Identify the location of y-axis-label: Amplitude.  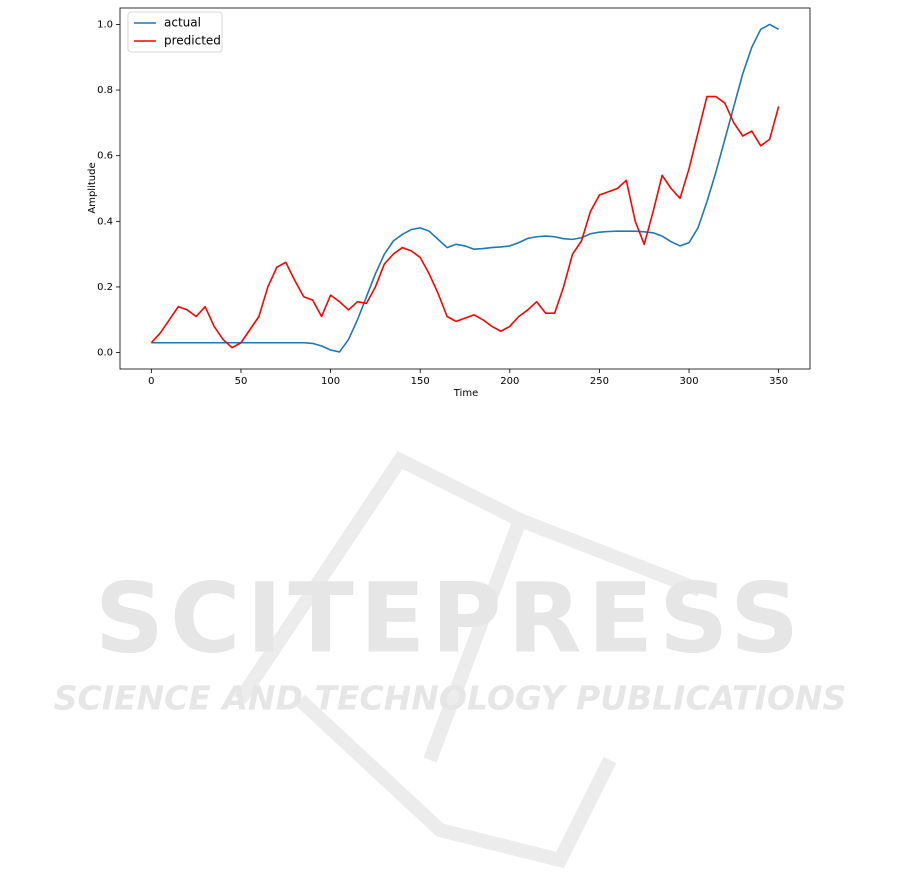
(92, 187).